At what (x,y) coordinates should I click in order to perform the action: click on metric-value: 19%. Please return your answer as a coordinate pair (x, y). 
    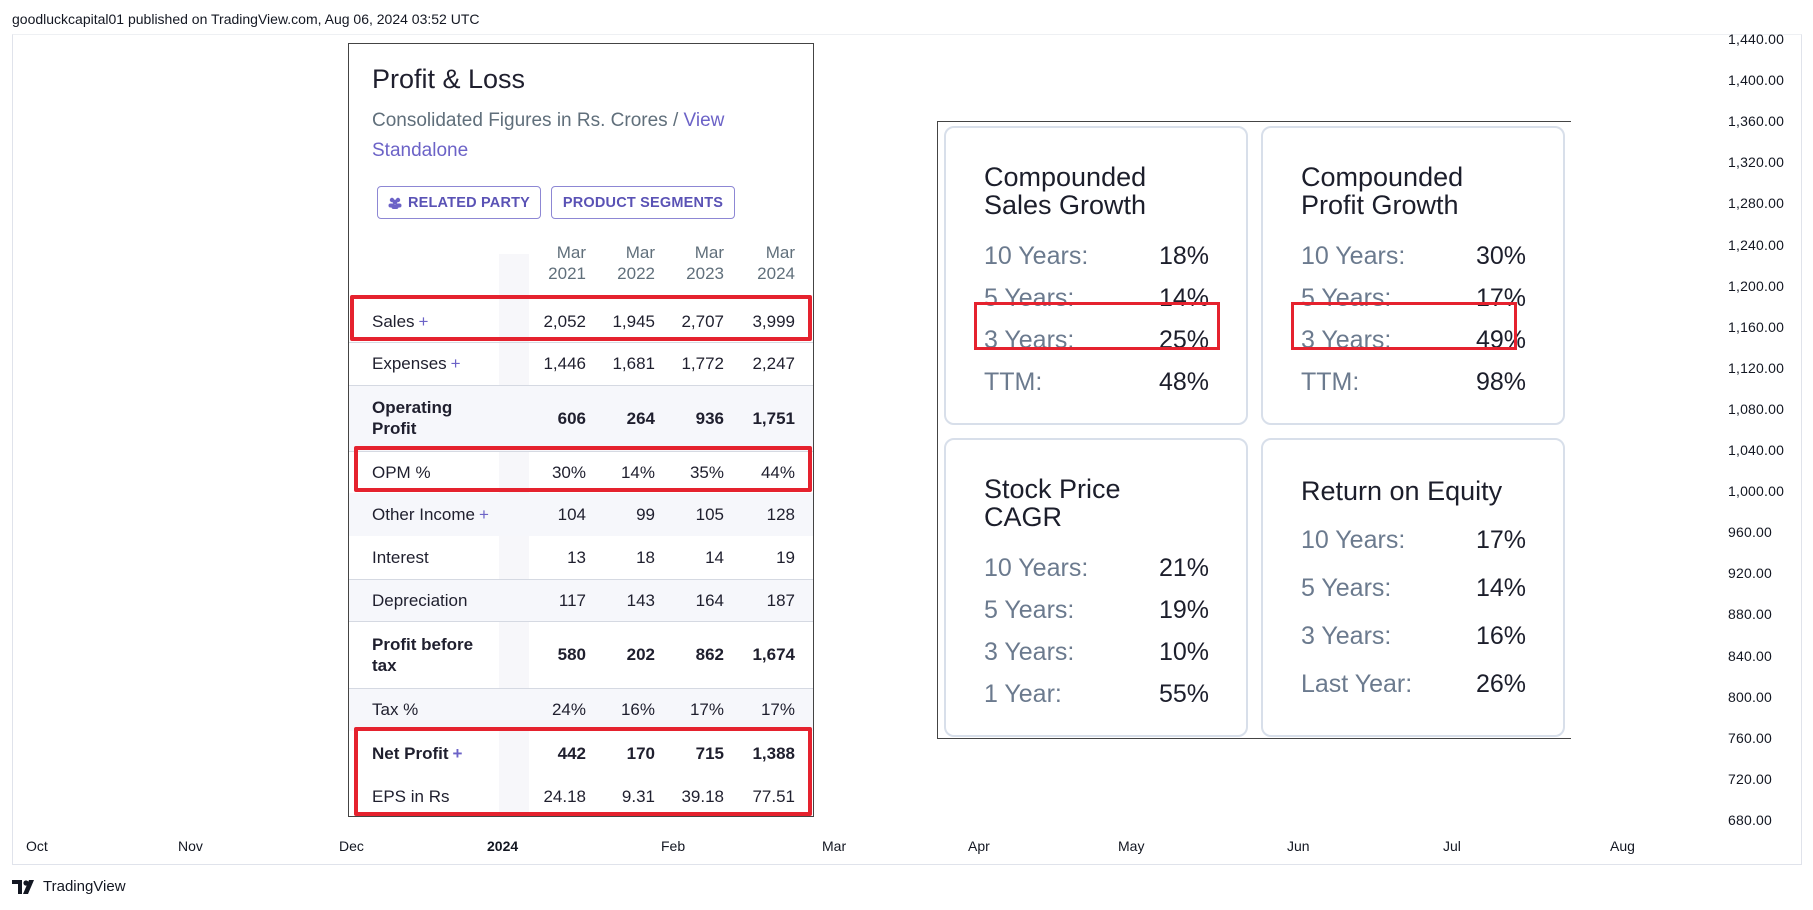
    Looking at the image, I should click on (1183, 610).